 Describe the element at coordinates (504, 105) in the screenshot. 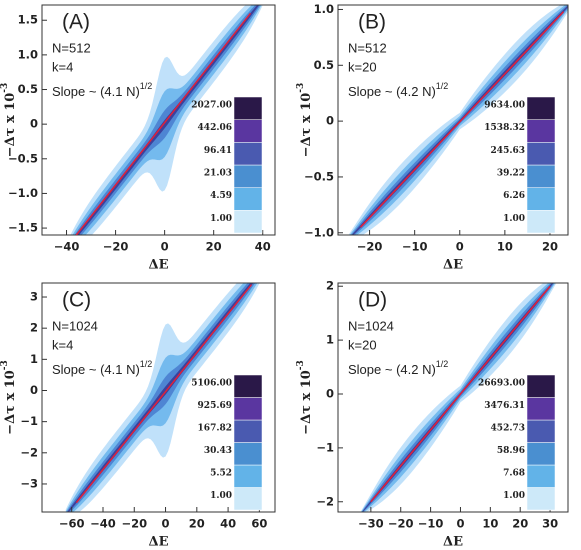

I see `colorbar-label: 9634.00` at that location.